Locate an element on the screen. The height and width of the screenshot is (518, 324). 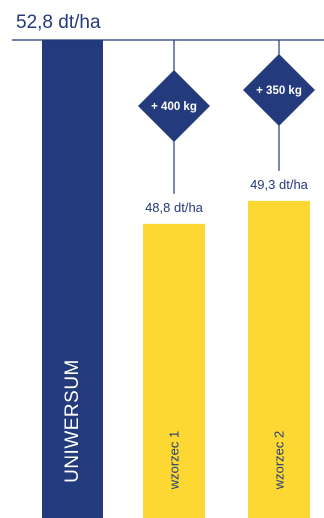
difference-label-2: + 350 kg is located at coordinates (279, 91).